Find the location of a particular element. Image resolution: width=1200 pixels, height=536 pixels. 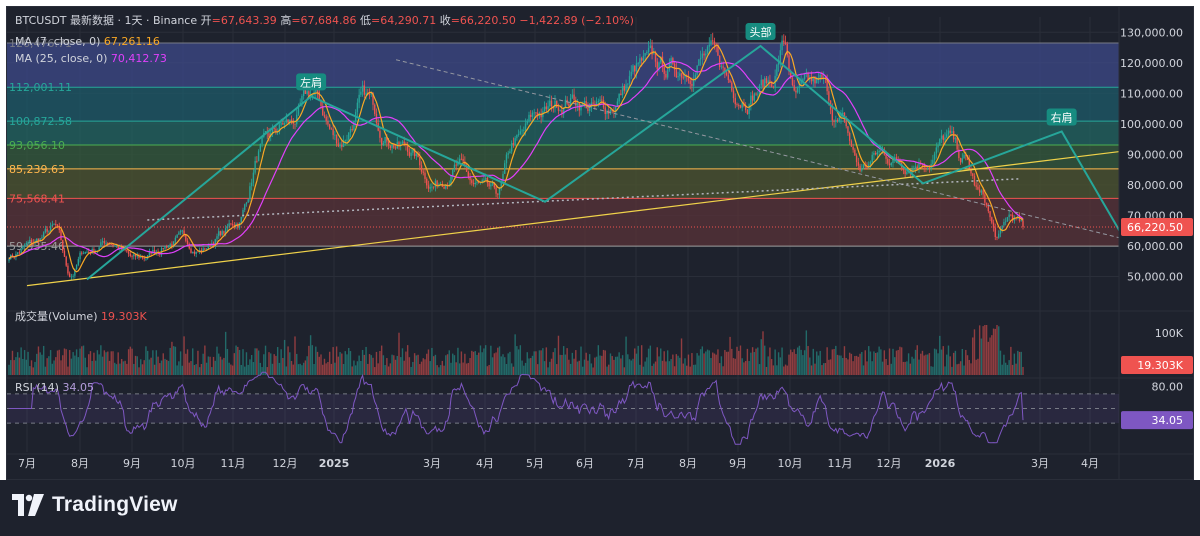

volume-series is located at coordinates (516, 350).